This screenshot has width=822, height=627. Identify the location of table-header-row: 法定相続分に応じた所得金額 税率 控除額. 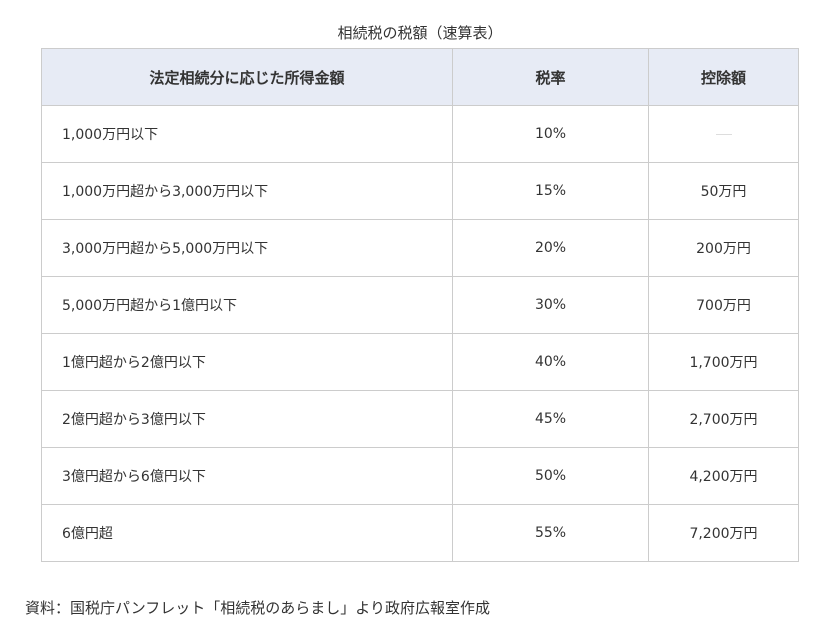
(420, 77).